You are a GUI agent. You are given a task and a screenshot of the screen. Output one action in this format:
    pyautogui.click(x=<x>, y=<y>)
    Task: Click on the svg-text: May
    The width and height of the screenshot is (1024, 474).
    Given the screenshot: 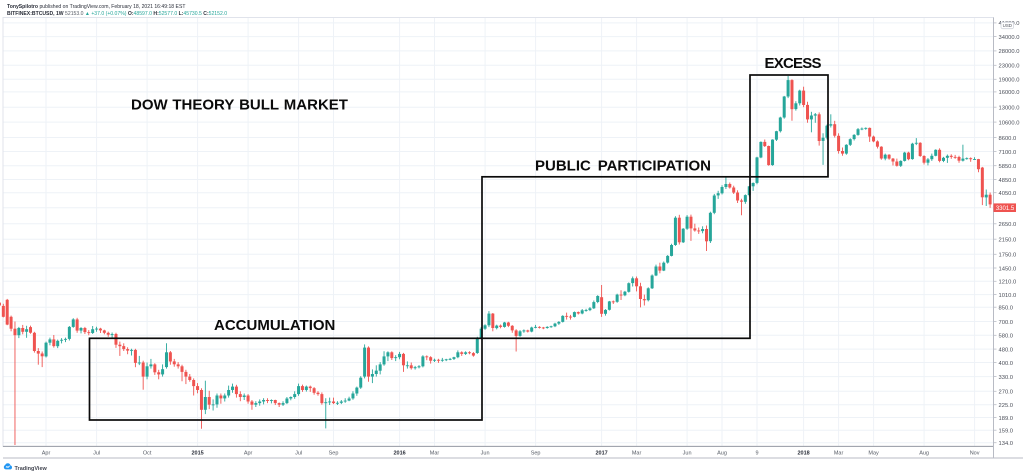 What is the action you would take?
    pyautogui.click(x=873, y=454)
    